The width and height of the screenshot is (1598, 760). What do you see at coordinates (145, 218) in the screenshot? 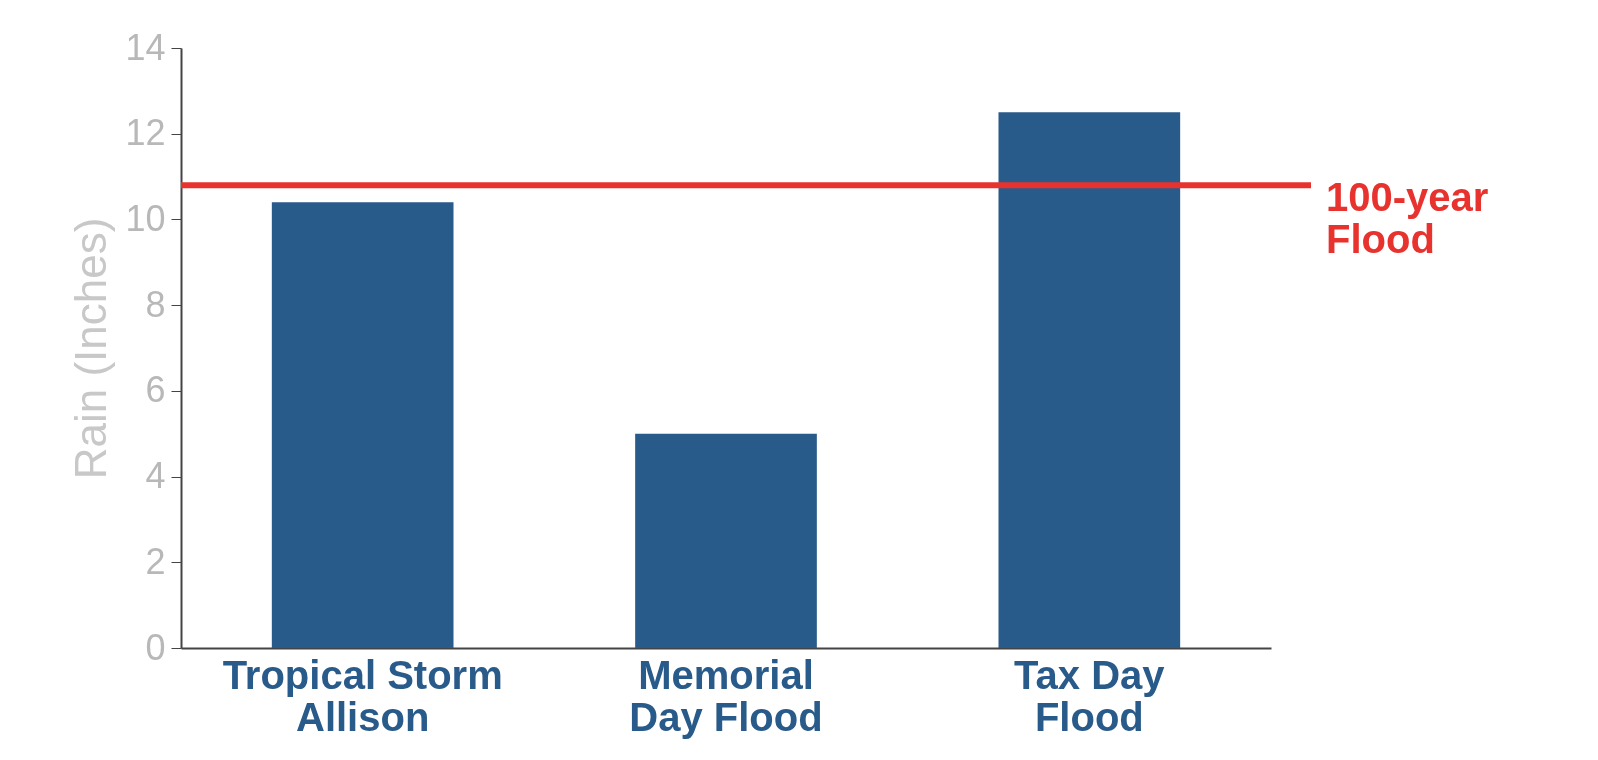
I see `y-tick-label: 10` at bounding box center [145, 218].